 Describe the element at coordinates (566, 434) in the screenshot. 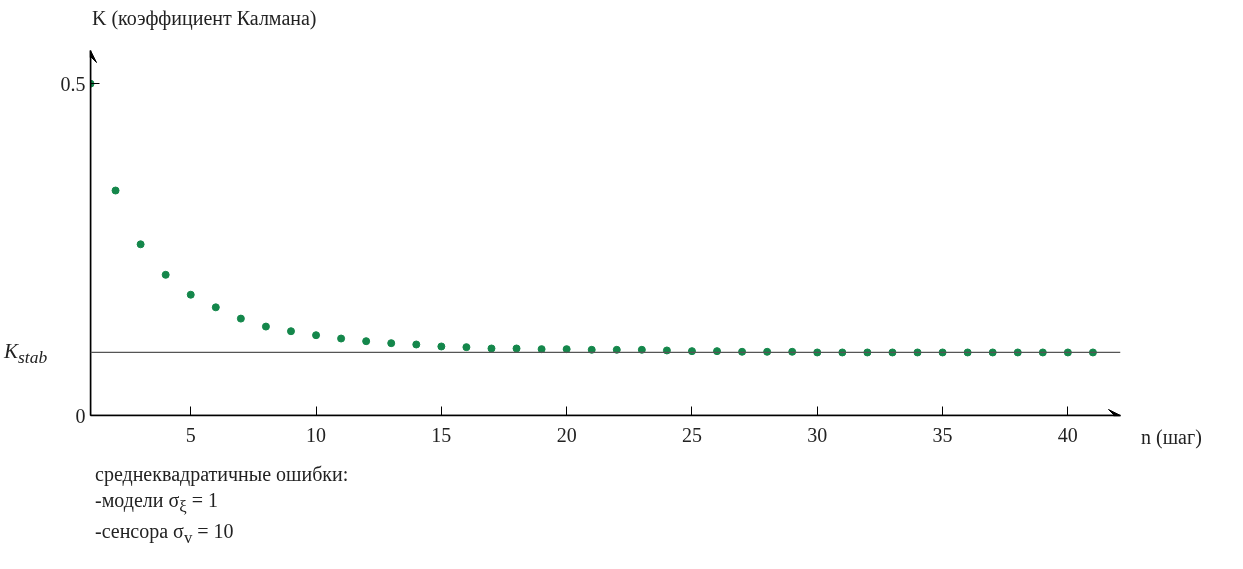

I see `x-tick-label: 20` at that location.